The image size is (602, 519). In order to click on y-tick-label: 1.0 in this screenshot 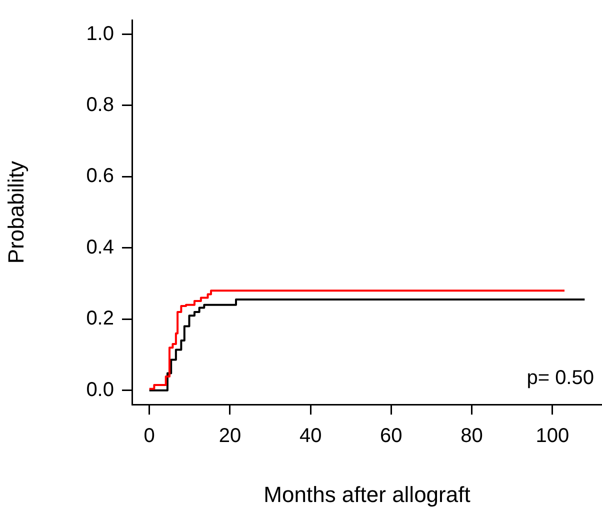, I will do `click(100, 33)`.